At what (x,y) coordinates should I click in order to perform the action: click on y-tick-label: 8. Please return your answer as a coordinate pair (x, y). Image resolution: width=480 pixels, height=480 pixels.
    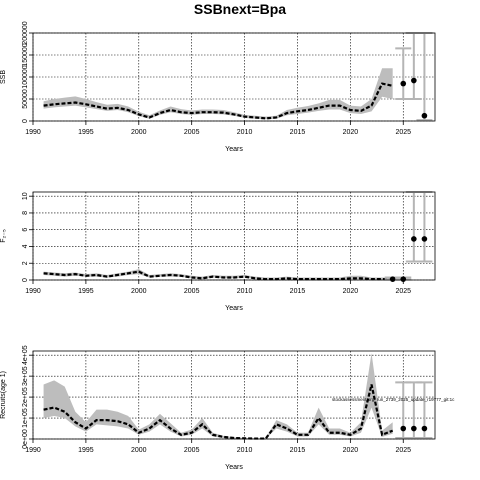
    Looking at the image, I should click on (25, 213).